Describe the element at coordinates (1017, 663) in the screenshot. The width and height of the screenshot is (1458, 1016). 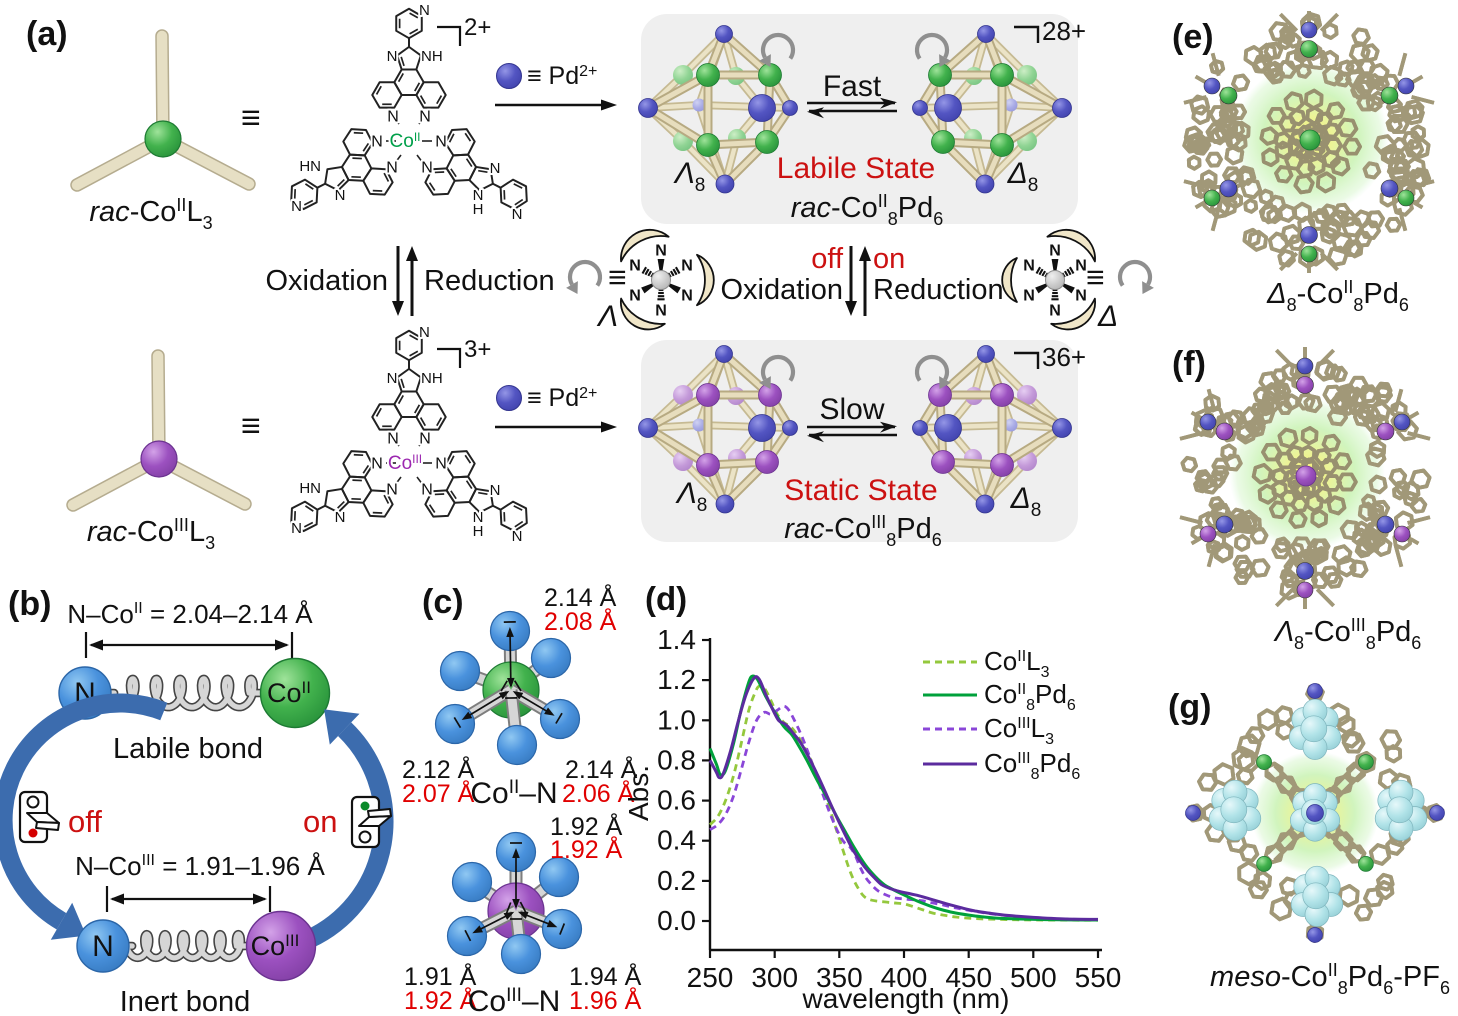
I see `svg-text: CoIIL3` at that location.